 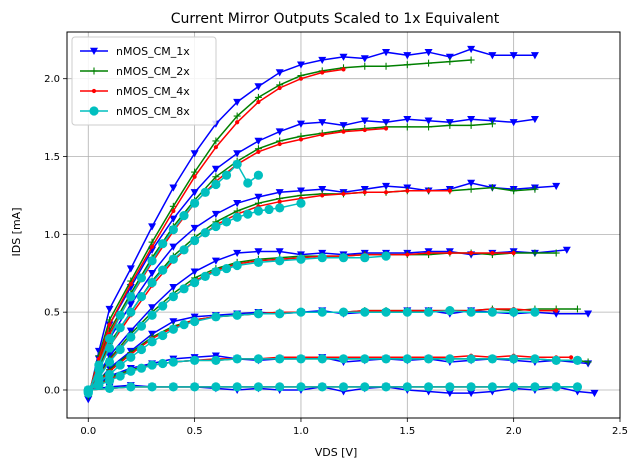 What do you see at coordinates (336, 452) in the screenshot?
I see `x-axis-label: VDS [V]` at bounding box center [336, 452].